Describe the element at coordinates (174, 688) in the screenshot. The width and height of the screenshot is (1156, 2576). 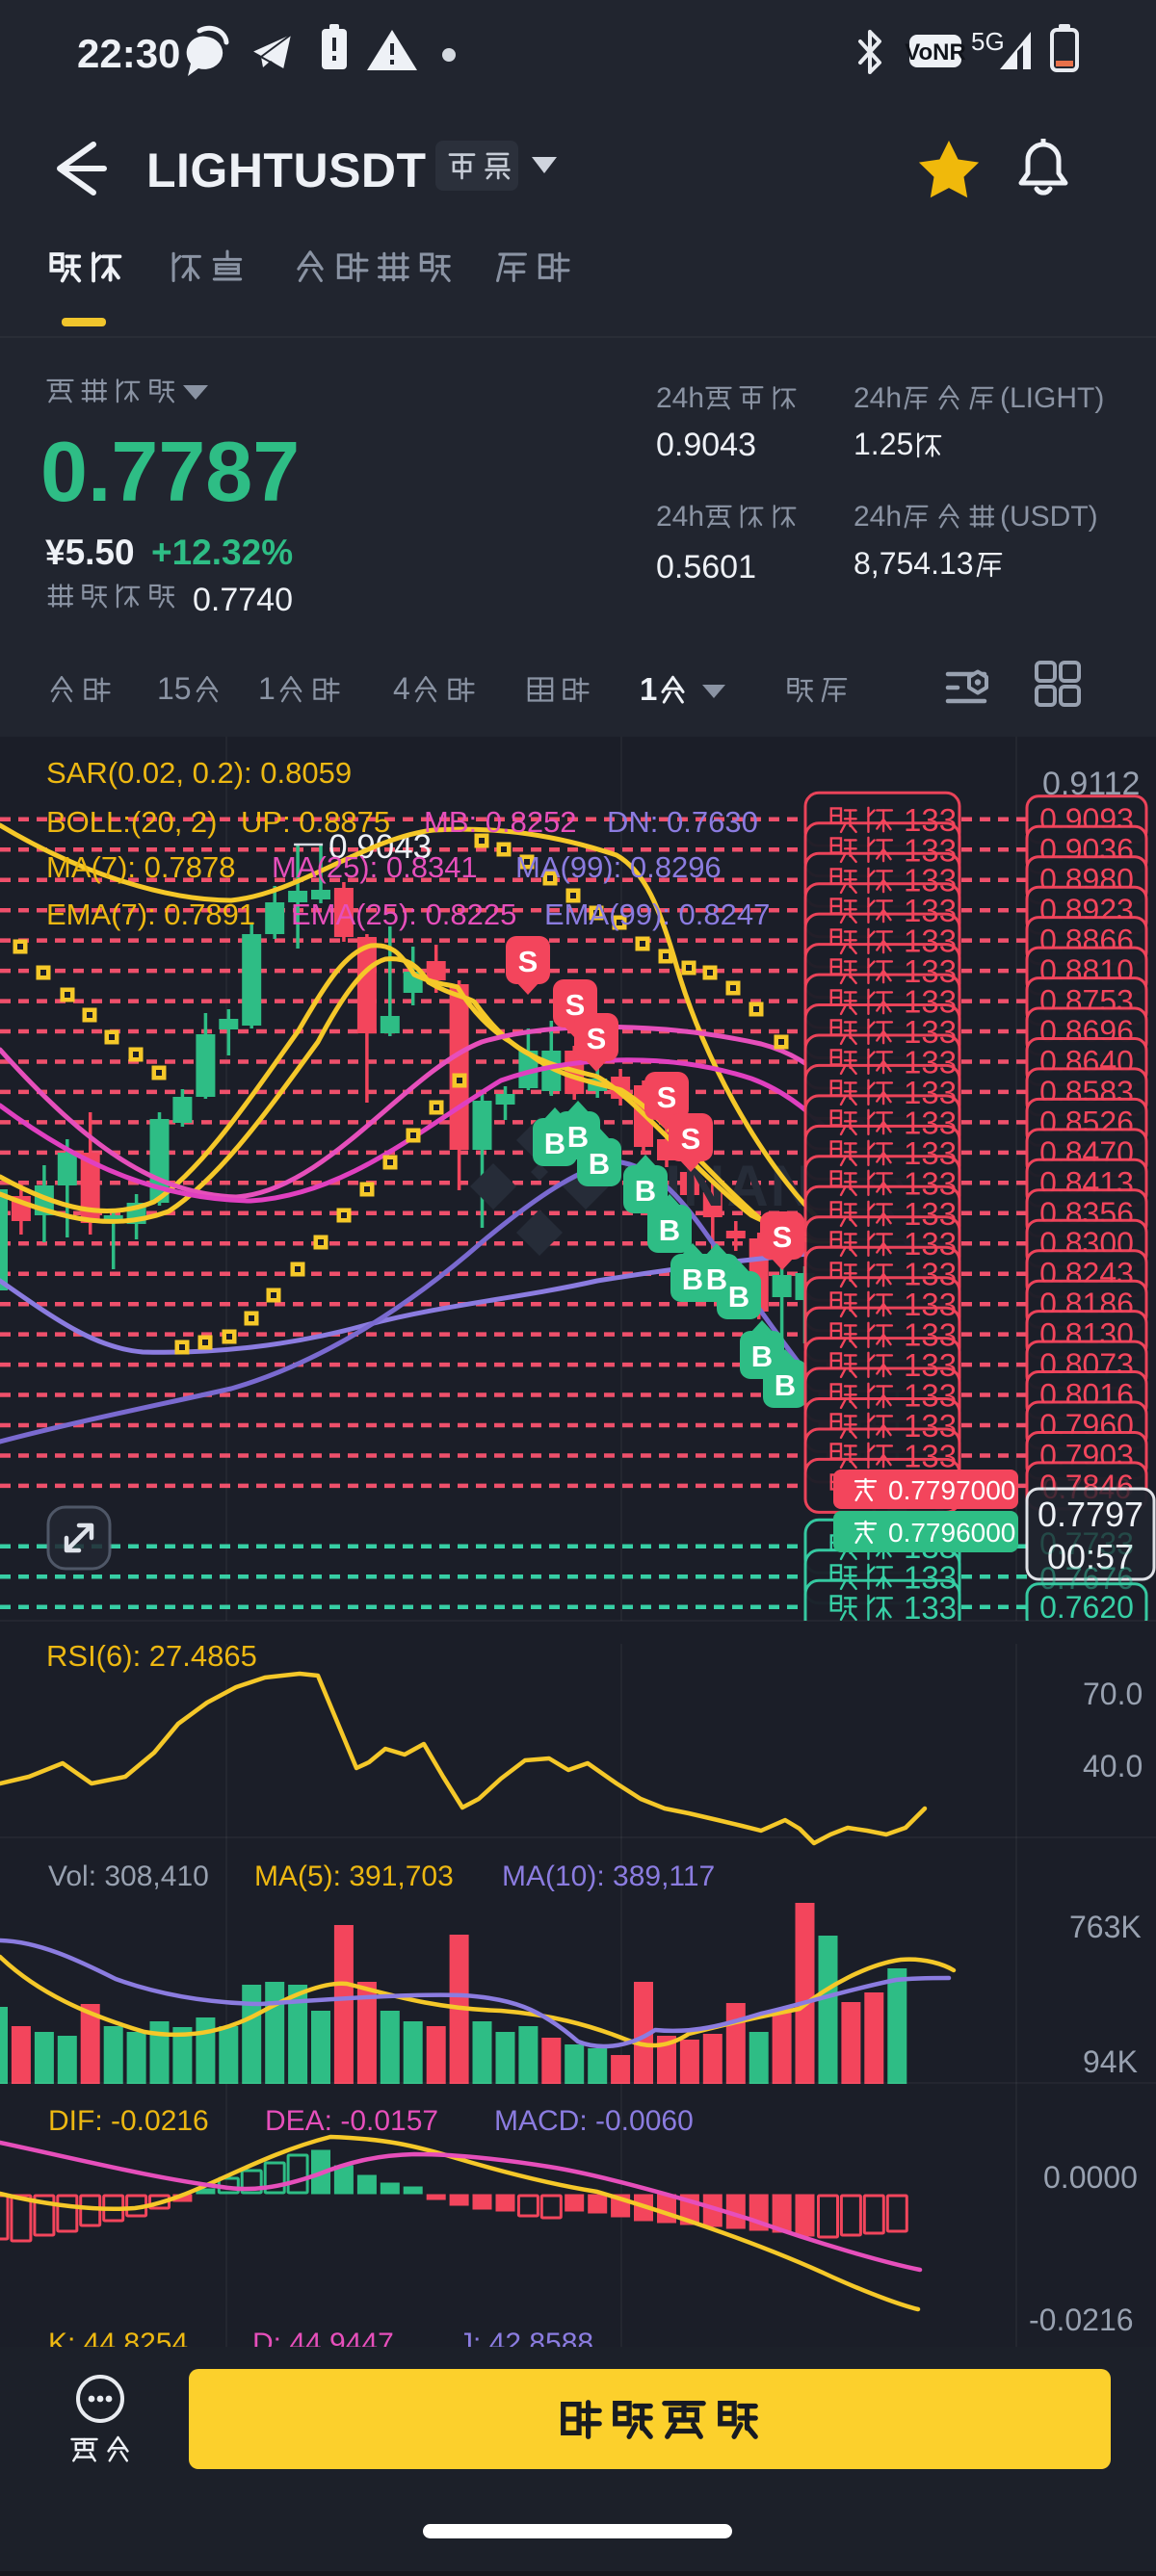
I see `svg-text: 15` at that location.